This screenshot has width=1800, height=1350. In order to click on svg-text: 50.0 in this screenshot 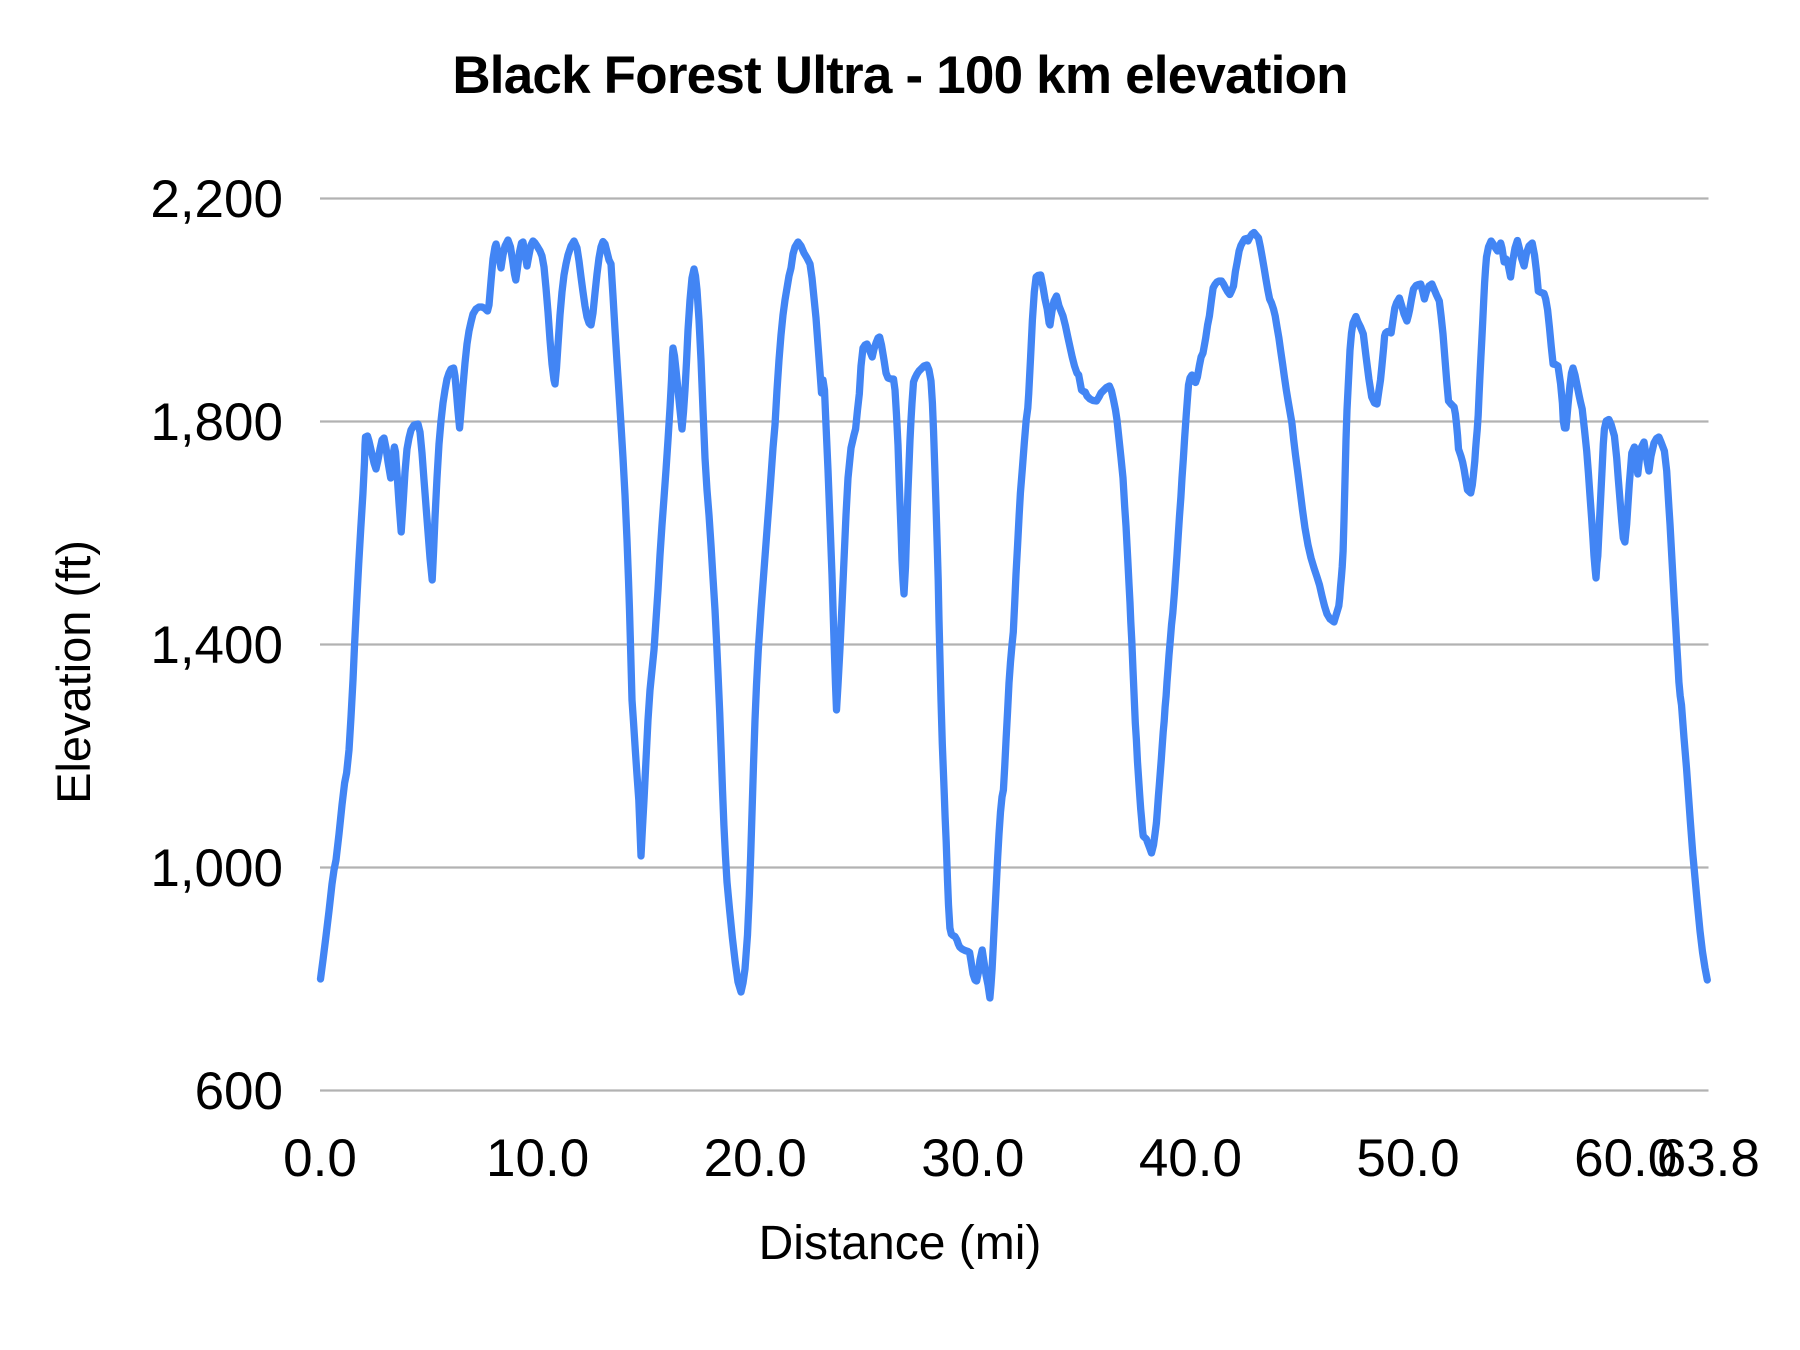, I will do `click(1407, 1158)`.